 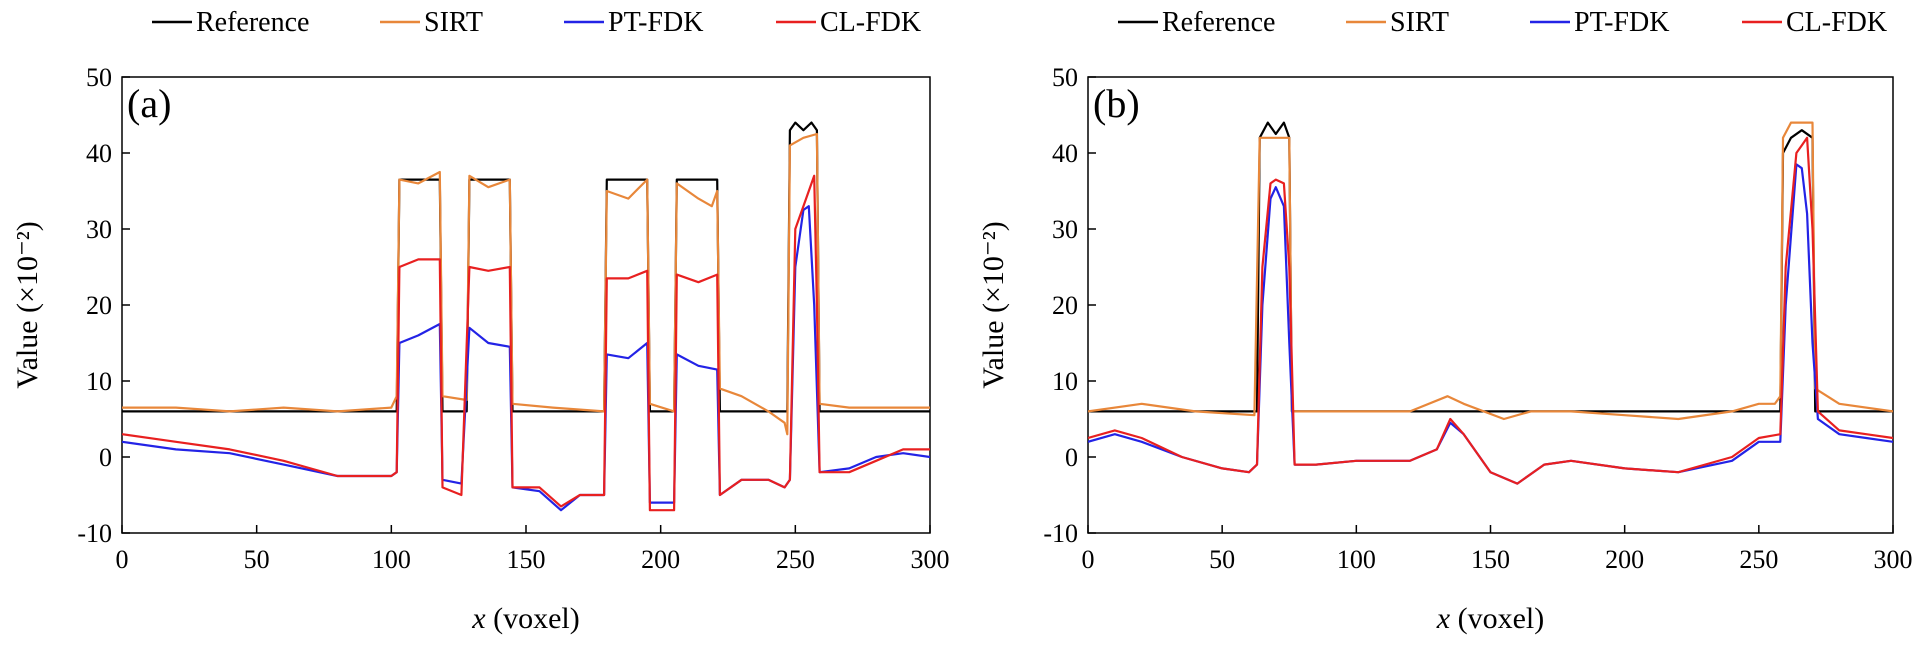 What do you see at coordinates (252, 22) in the screenshot?
I see `panel-a-legend-label-reference: Reference` at bounding box center [252, 22].